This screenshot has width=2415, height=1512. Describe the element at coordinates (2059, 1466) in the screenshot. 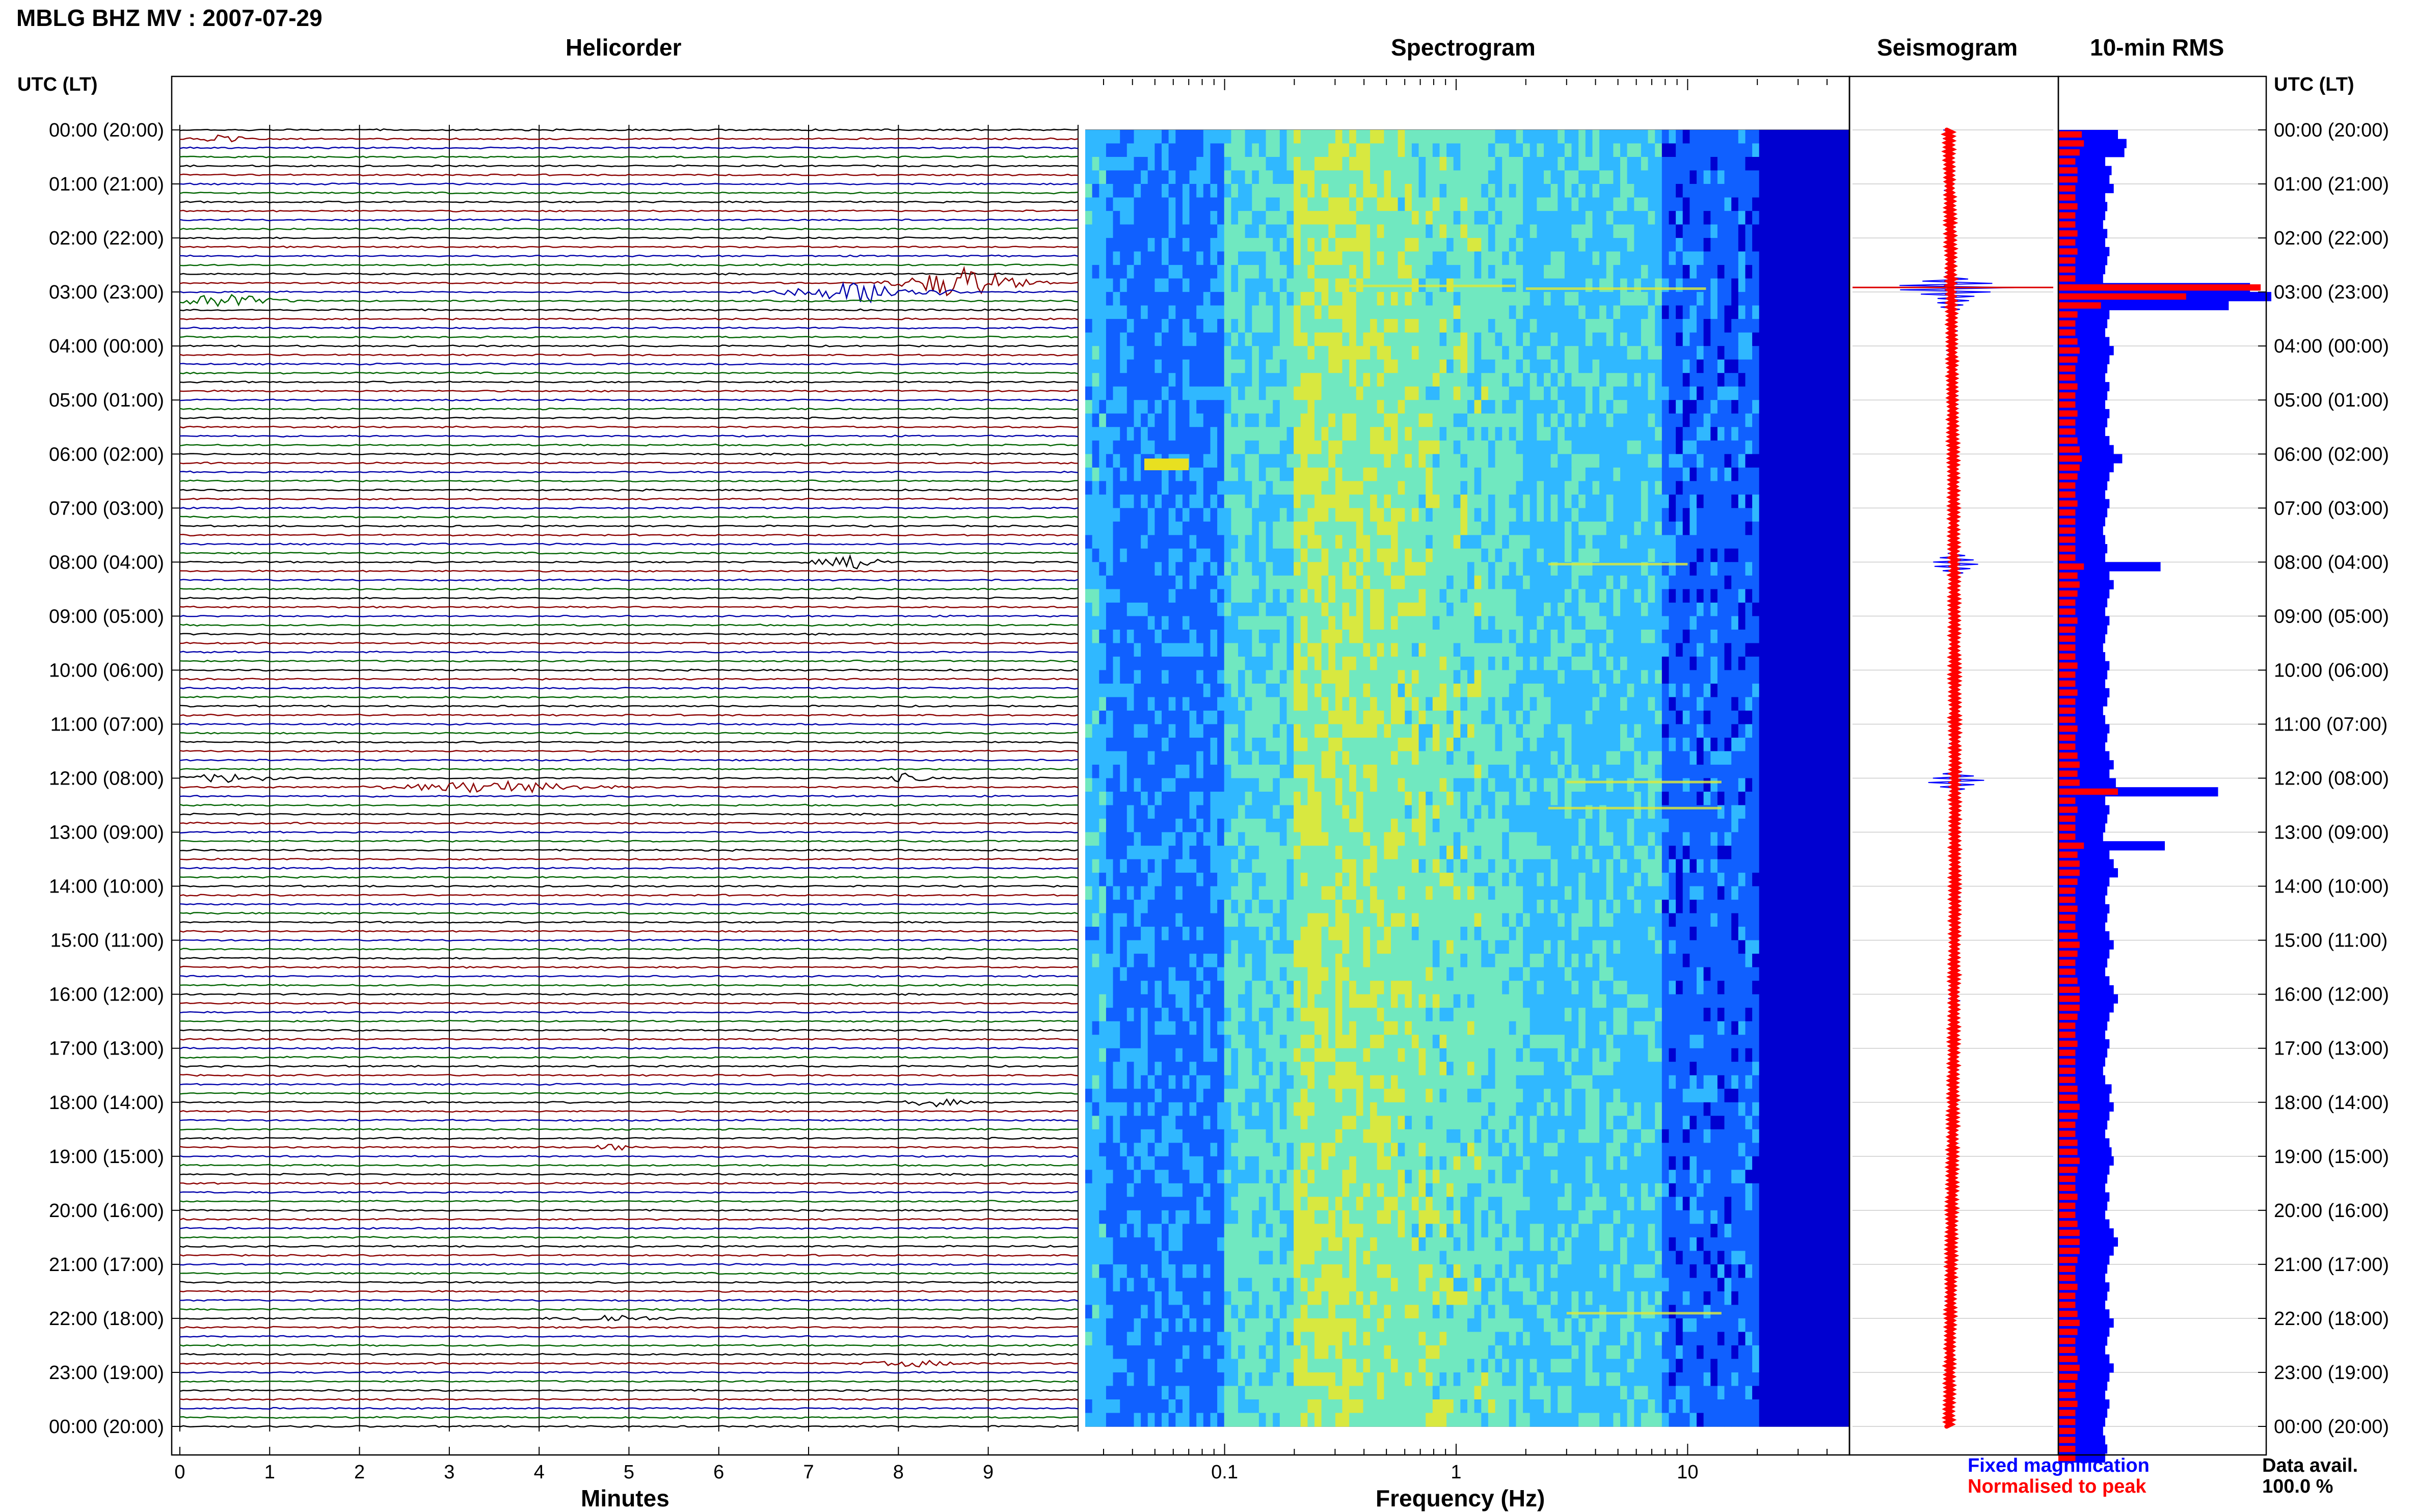

I see `legend-fixed-magnification: Fixed magnification` at that location.